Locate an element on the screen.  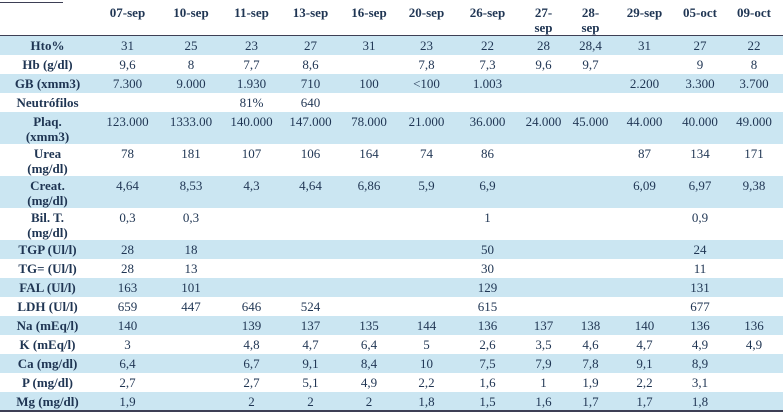
value-cell: 1.003 is located at coordinates (487, 83).